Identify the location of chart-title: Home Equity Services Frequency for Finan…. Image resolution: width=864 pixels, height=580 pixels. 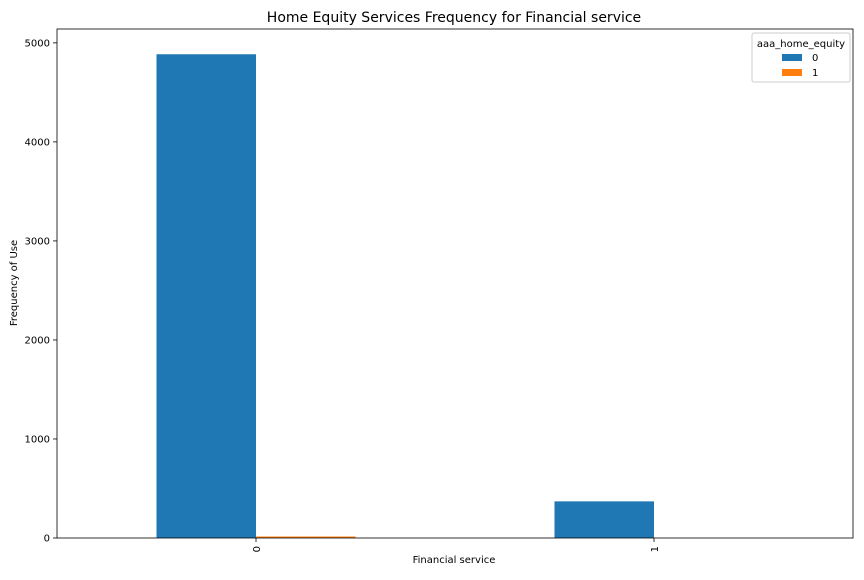
(454, 18).